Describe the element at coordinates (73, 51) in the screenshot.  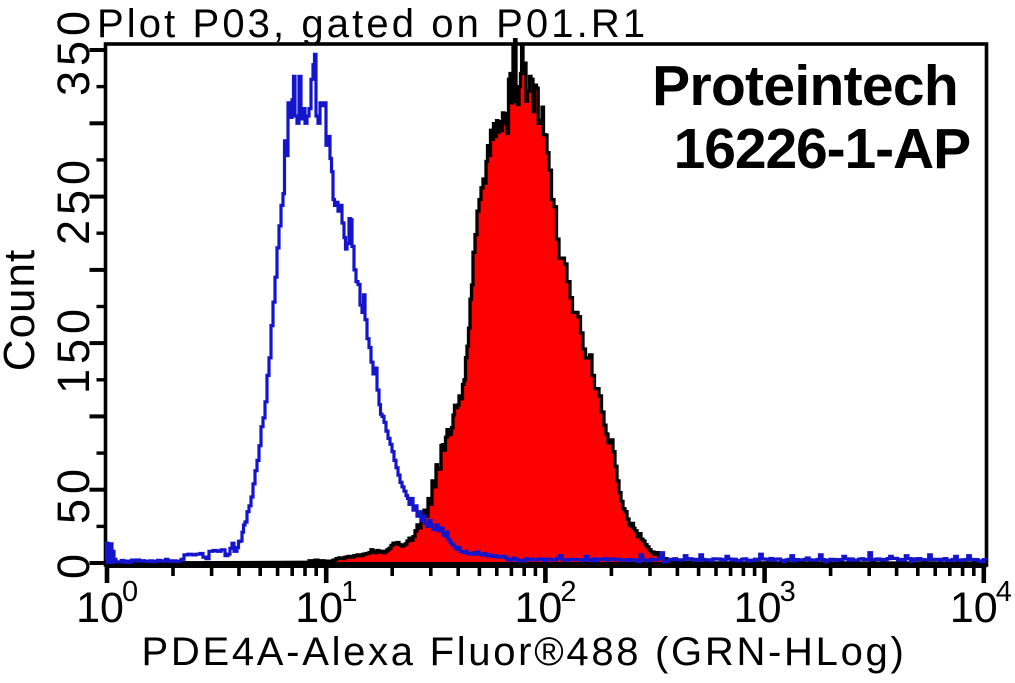
I see `svg-text: 350` at that location.